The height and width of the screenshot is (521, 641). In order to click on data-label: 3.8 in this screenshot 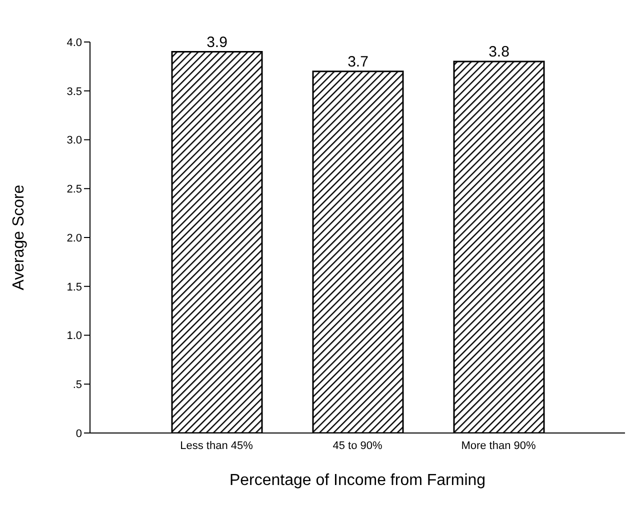, I will do `click(499, 52)`.